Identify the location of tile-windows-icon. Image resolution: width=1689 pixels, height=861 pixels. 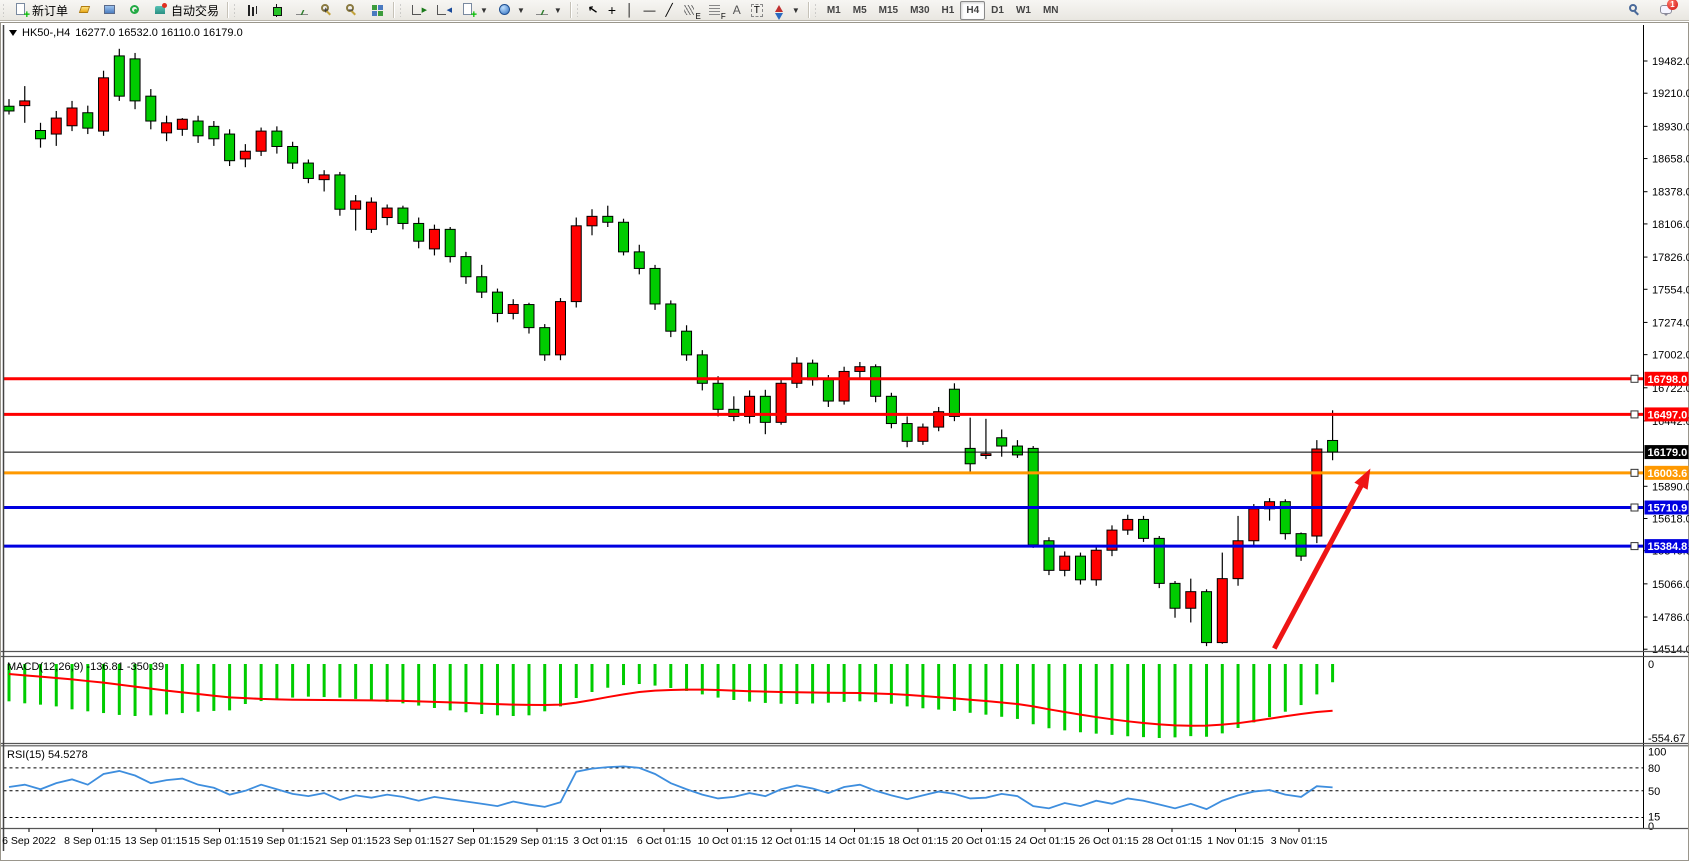
(377, 10).